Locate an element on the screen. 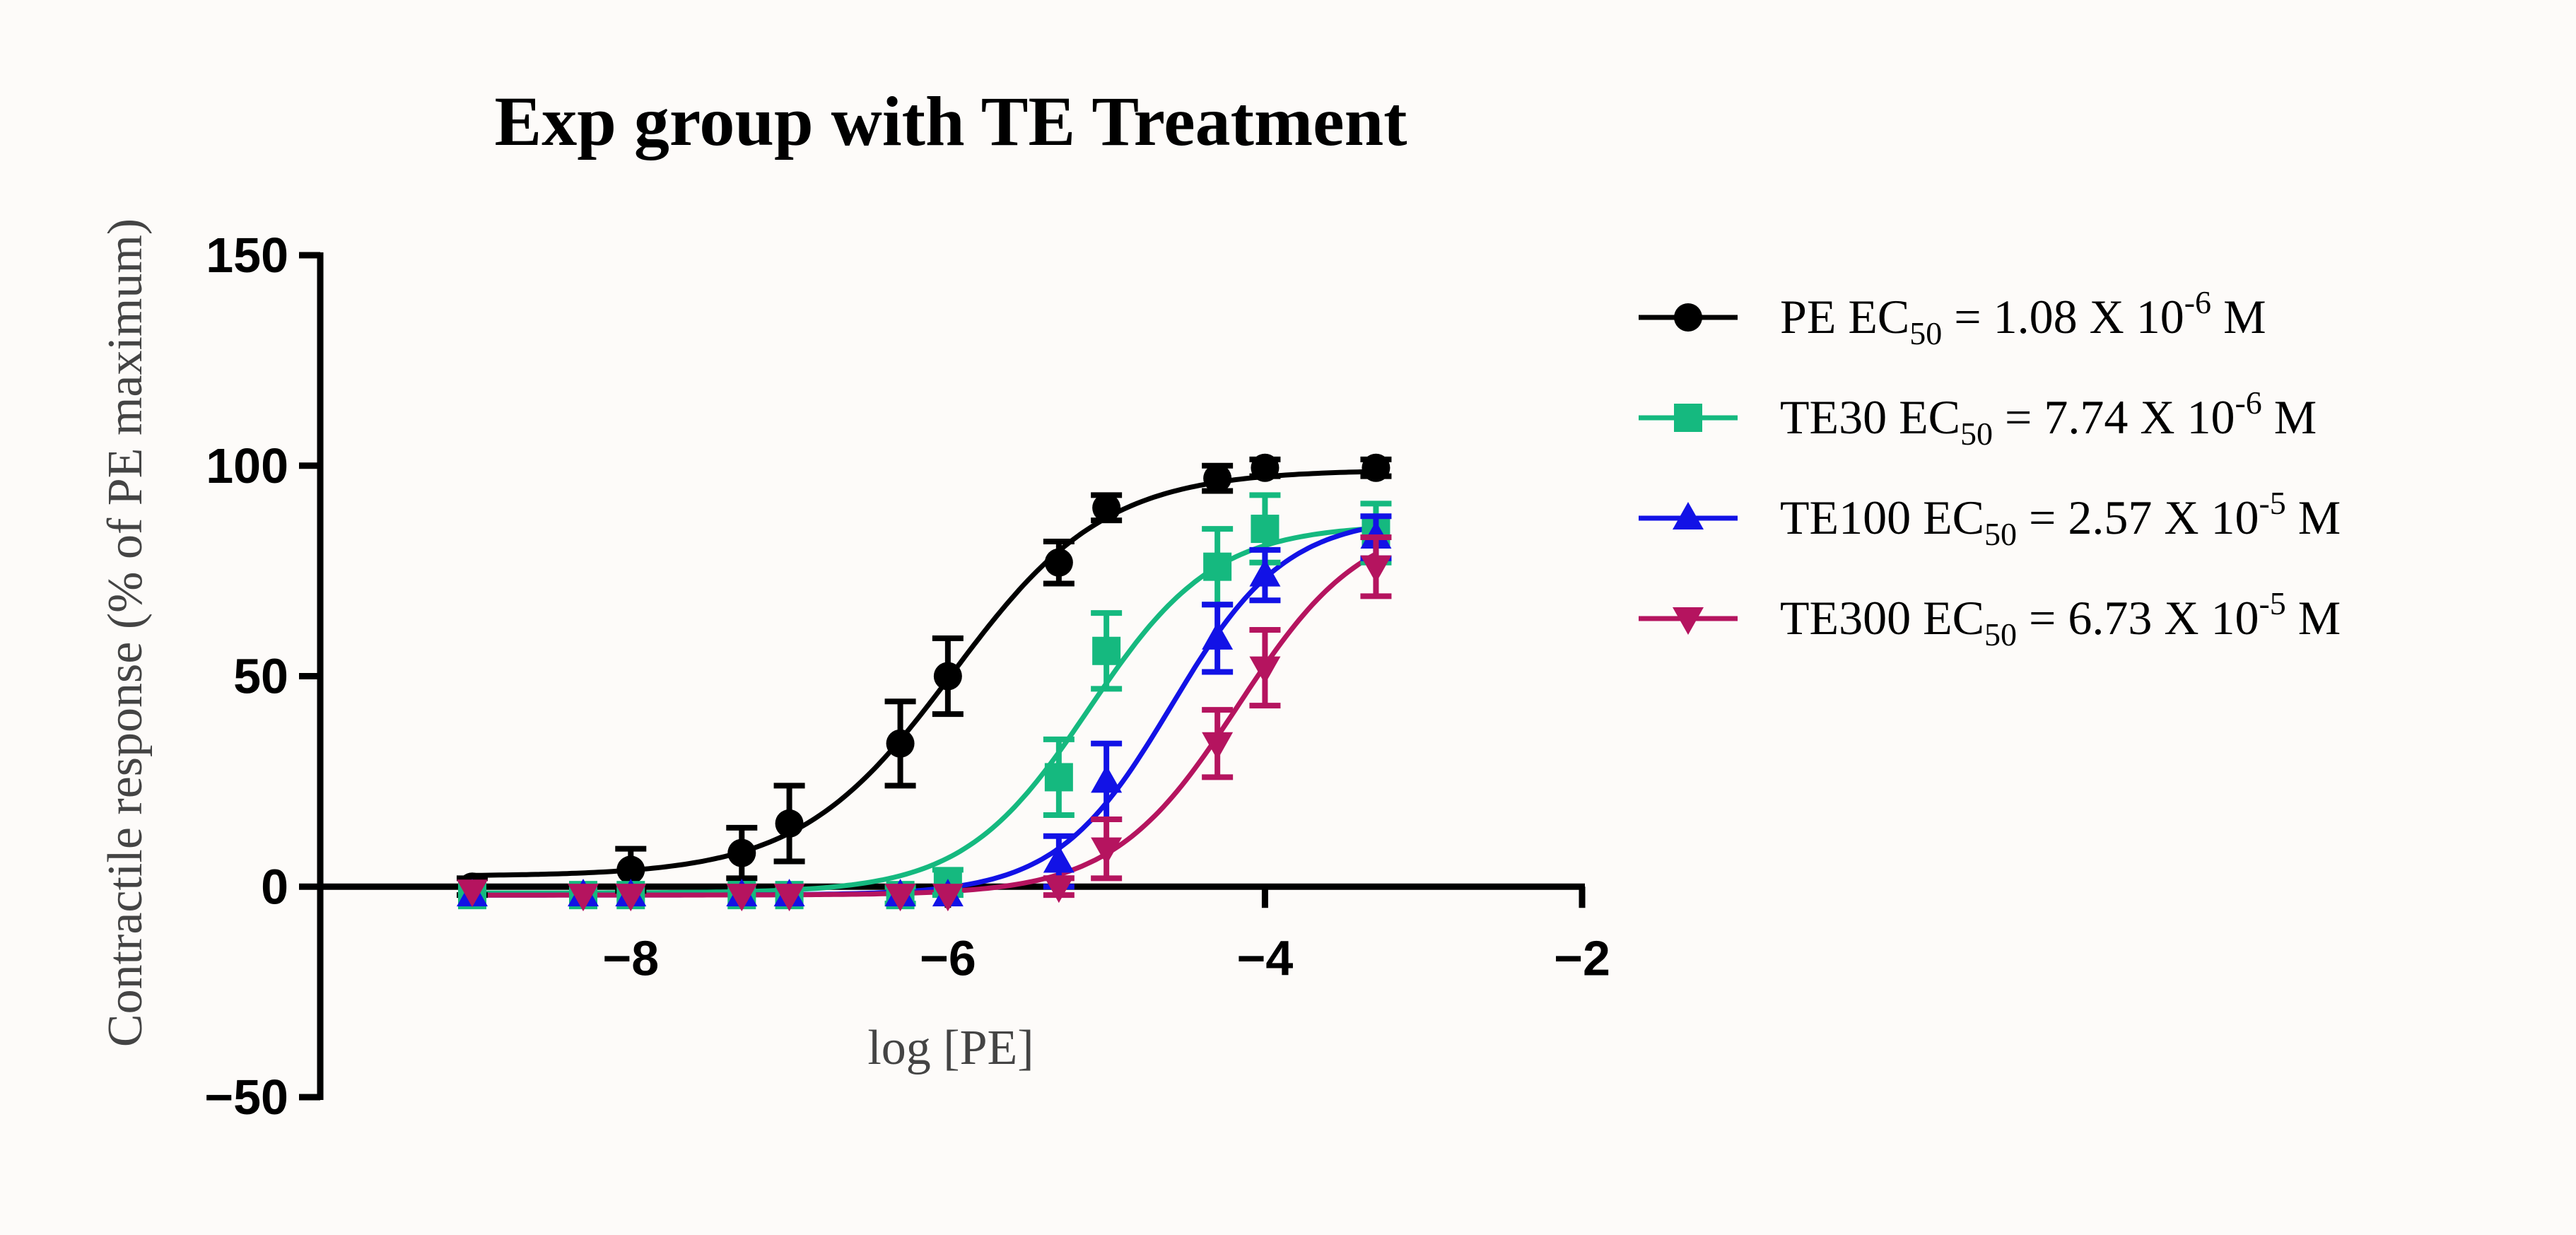 Image resolution: width=2576 pixels, height=1235 pixels. legend-ec50-part: = 2.57 X 10 is located at coordinates (2138, 518).